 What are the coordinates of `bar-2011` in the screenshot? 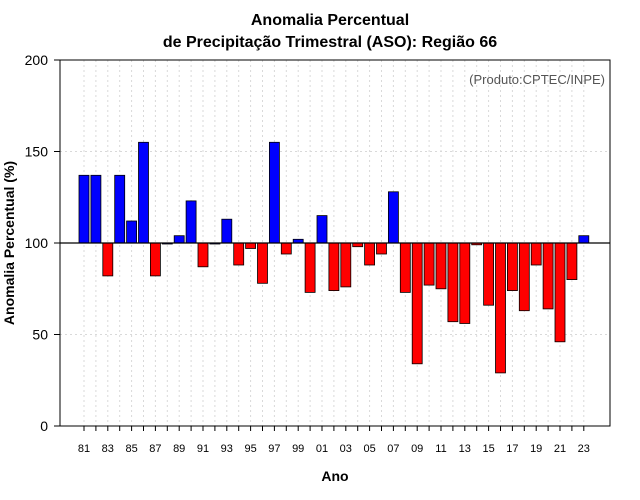 It's located at (441, 266).